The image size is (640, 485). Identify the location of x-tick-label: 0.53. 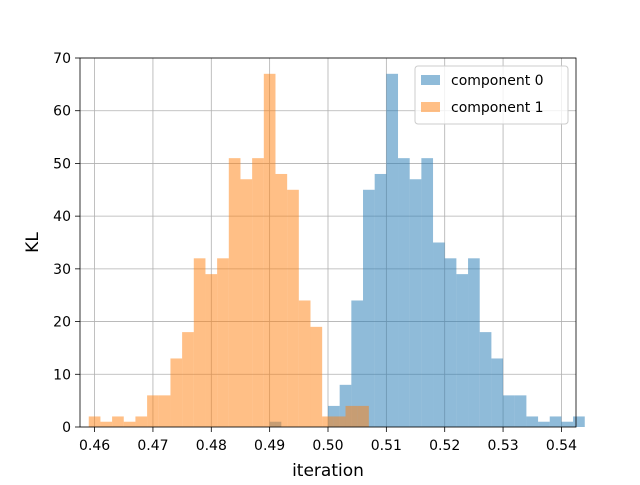
(502, 446).